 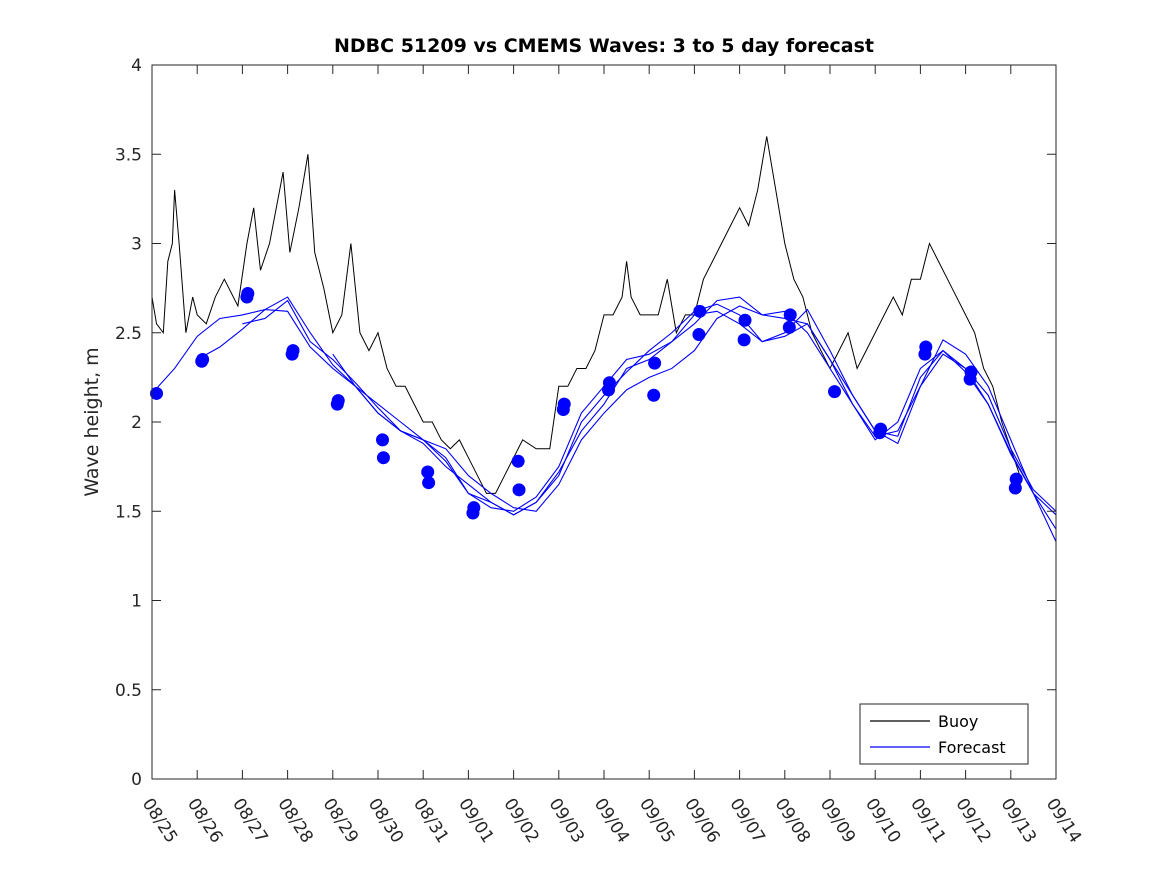 I want to click on y-tick-label: 1, so click(x=136, y=602).